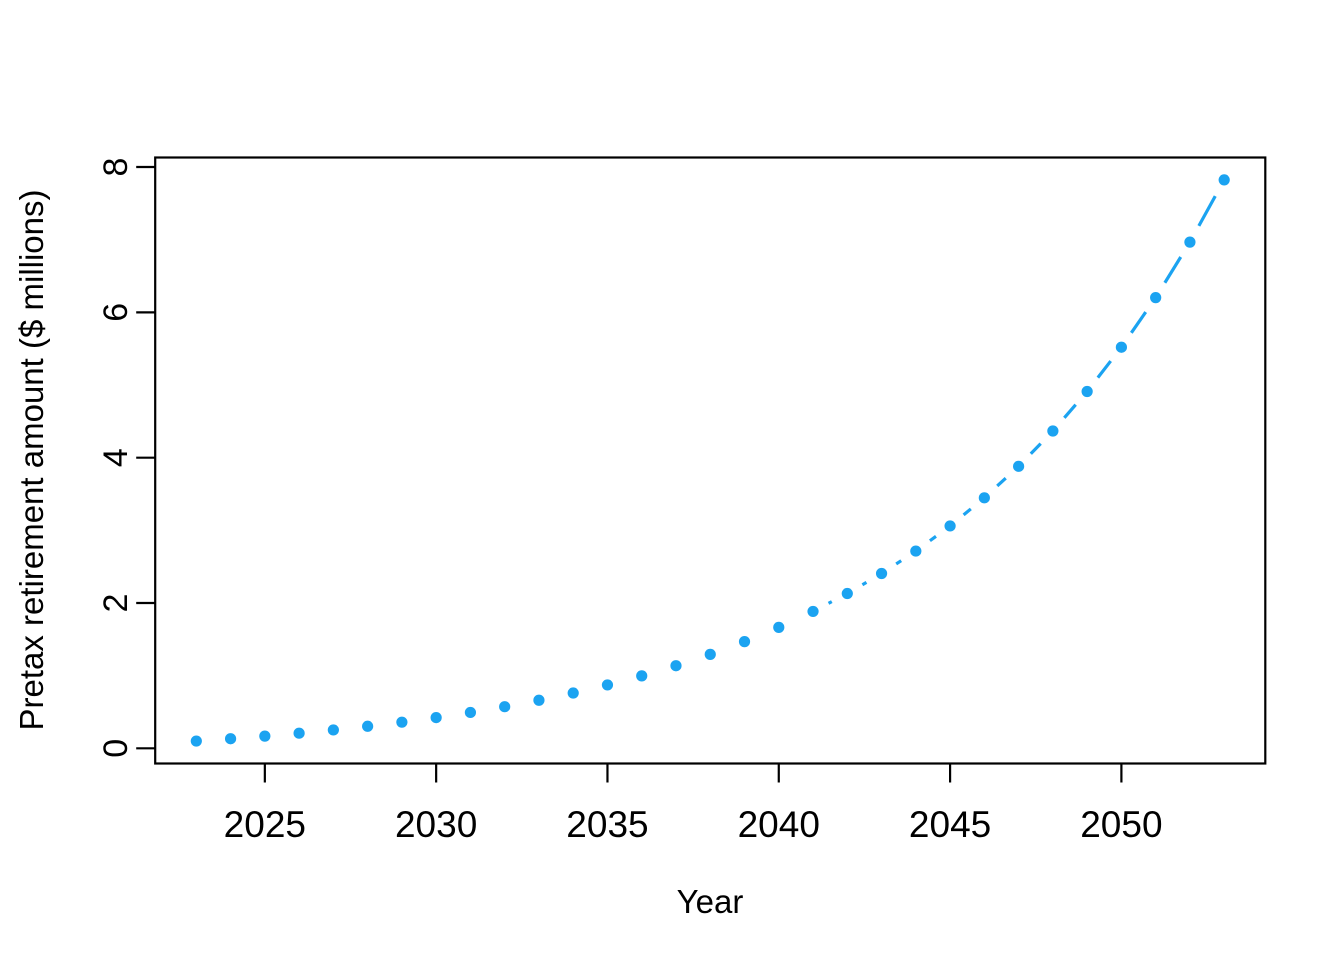 This screenshot has height=960, width=1344. What do you see at coordinates (116, 312) in the screenshot?
I see `y-tick-label: 6` at bounding box center [116, 312].